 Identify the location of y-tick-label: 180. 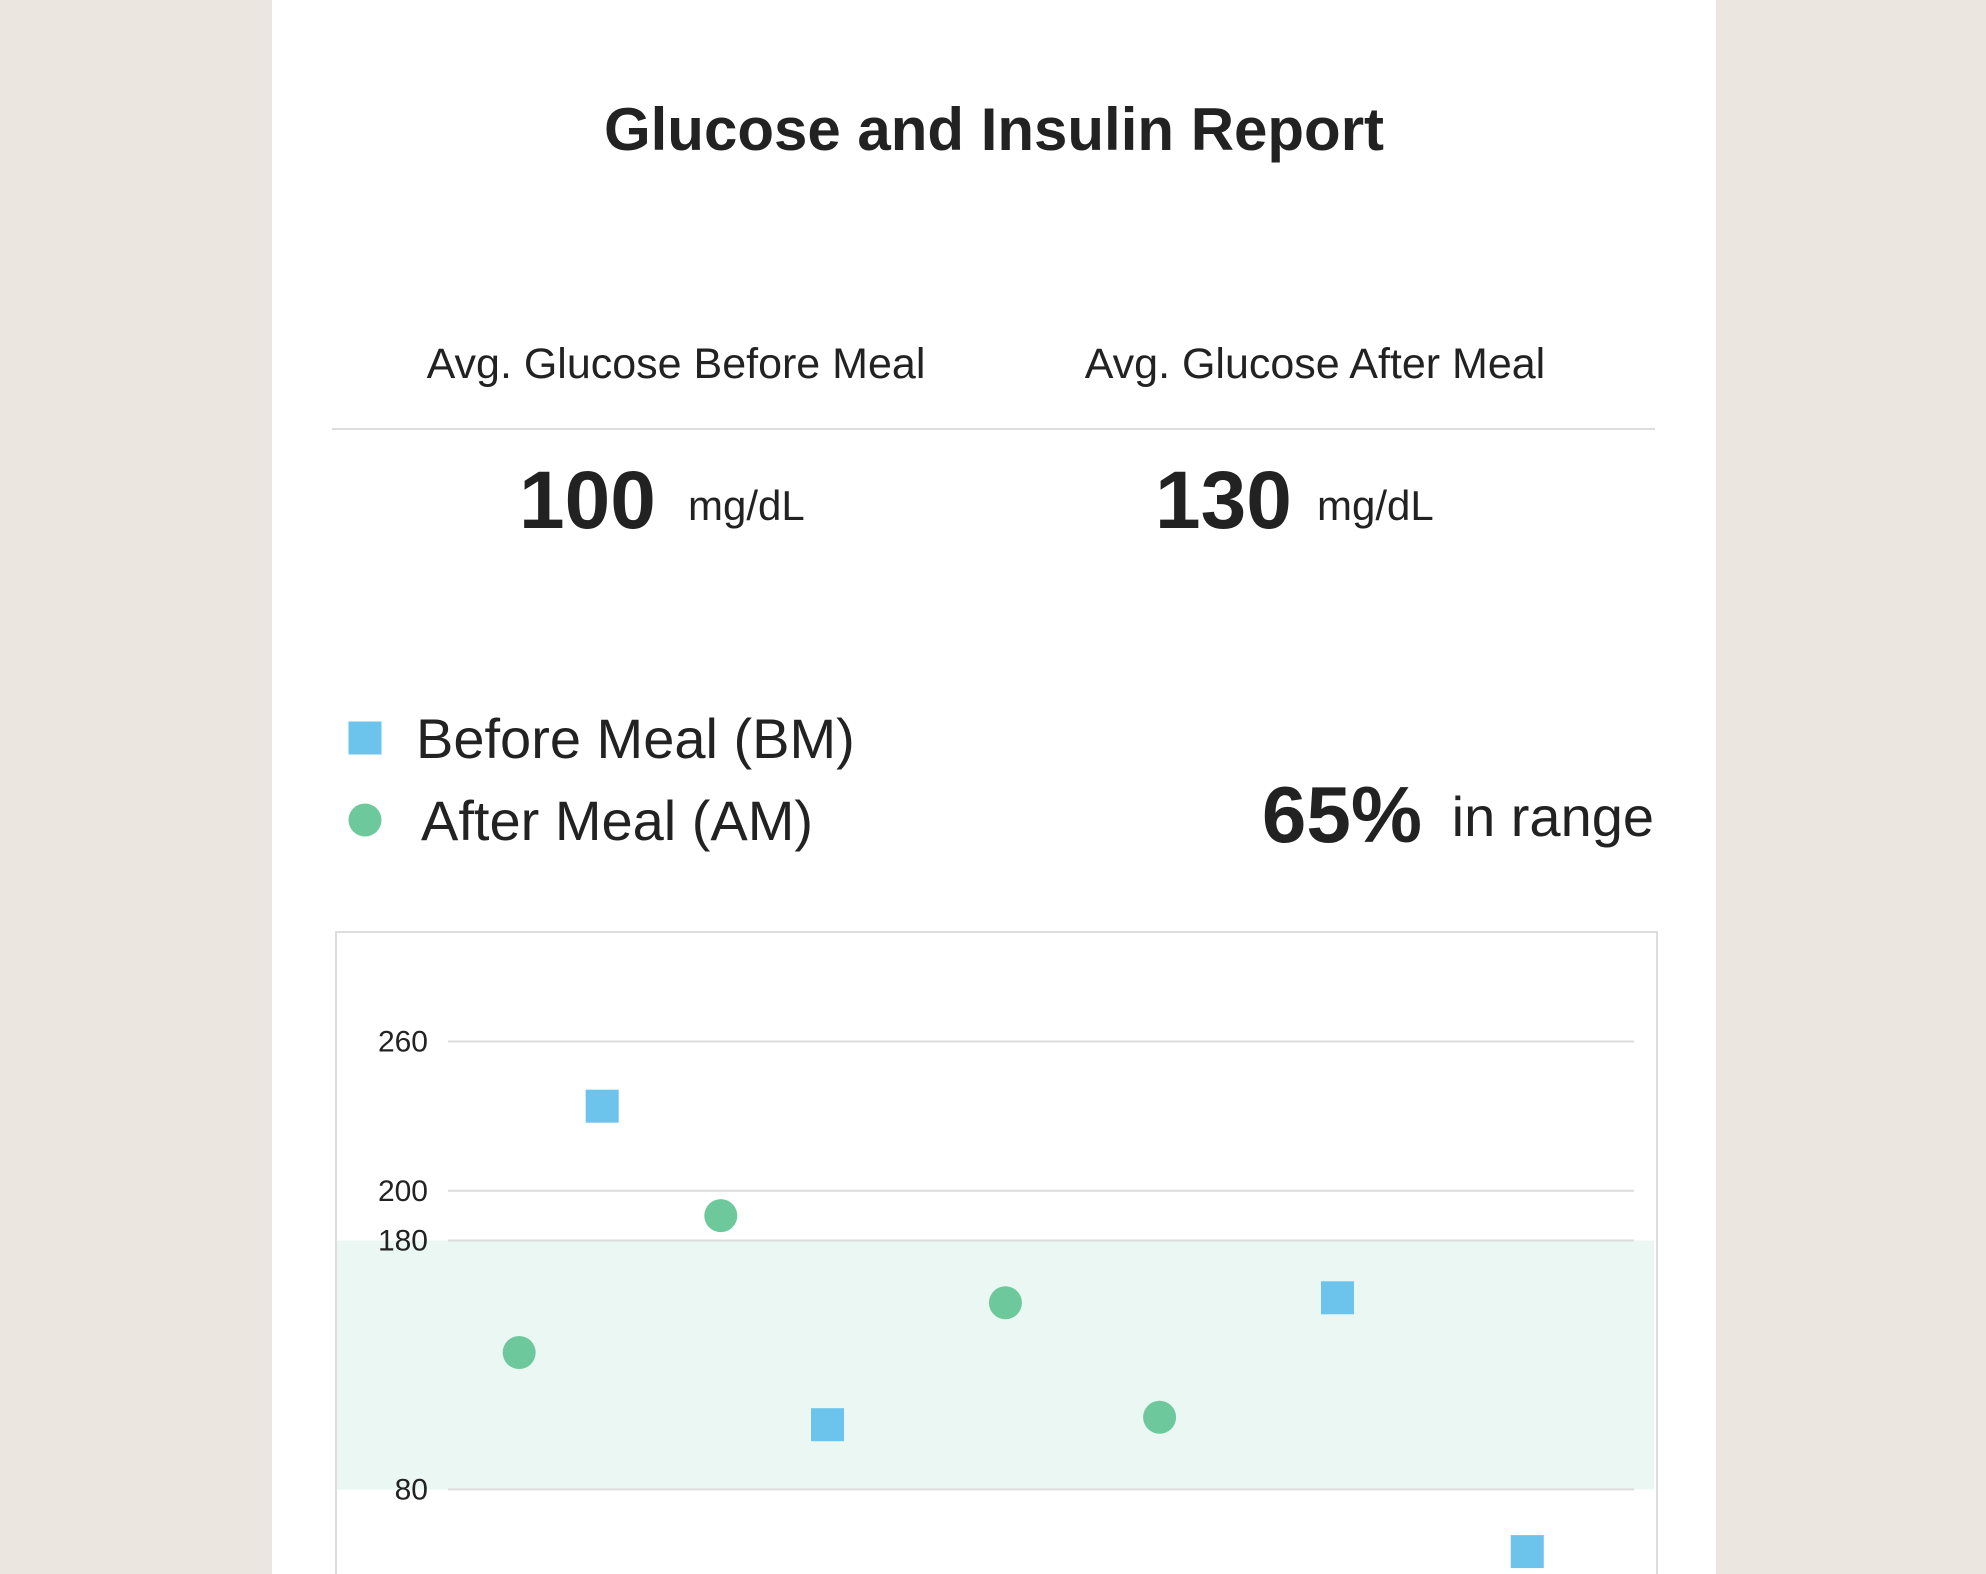
(403, 1241).